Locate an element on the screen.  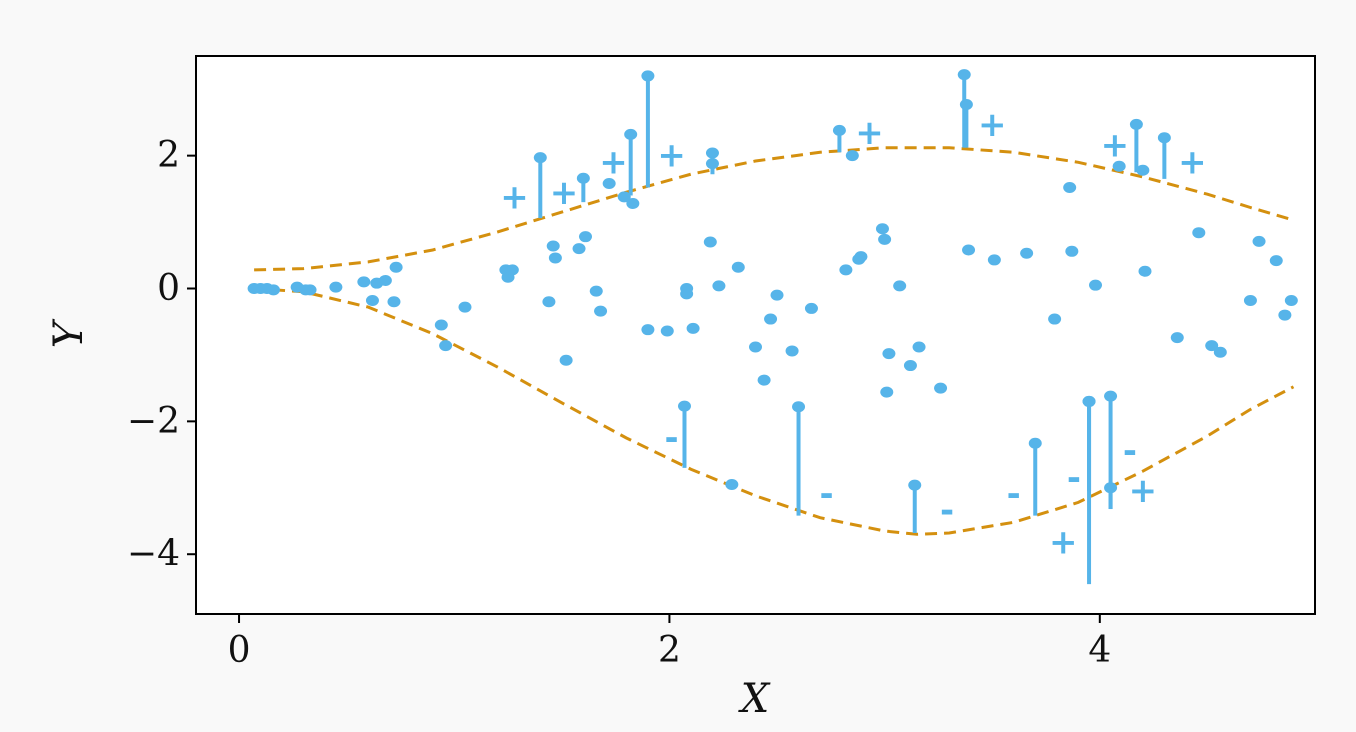
x-tick-label: 0 is located at coordinates (239, 650).